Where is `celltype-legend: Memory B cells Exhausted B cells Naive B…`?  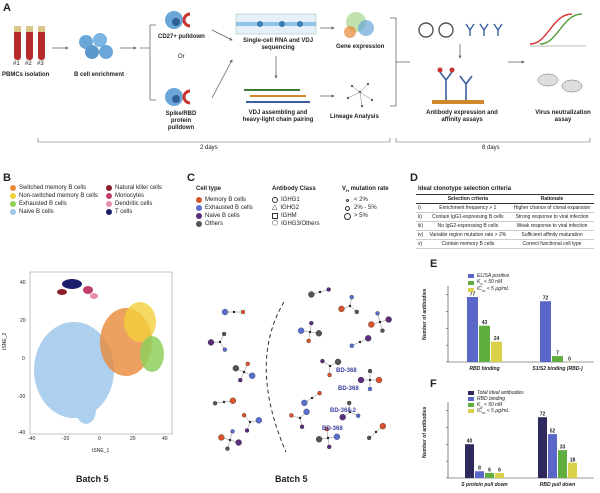
celltype-legend: Memory B cells Exhausted B cells Naive B… is located at coordinates (224, 212).